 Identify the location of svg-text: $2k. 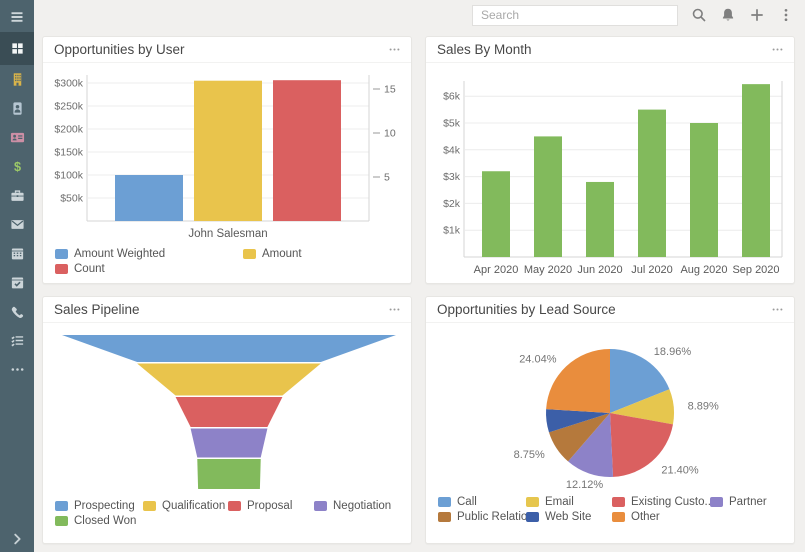
(452, 204).